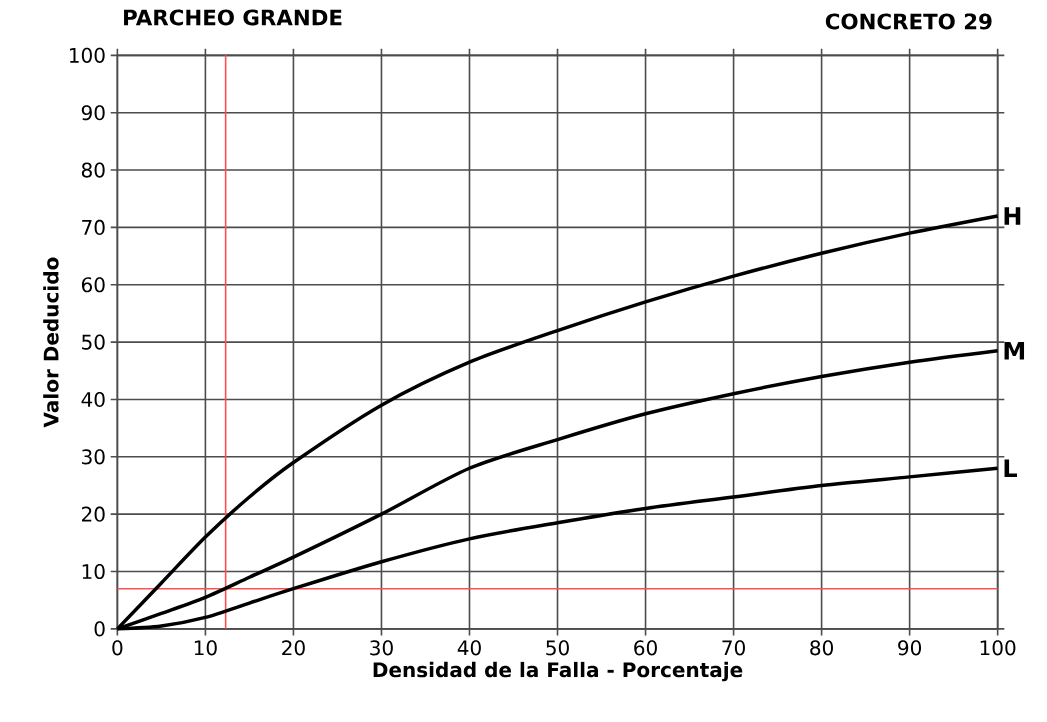 The image size is (1047, 722). I want to click on chart-subtitle: CONCRETO 29, so click(908, 21).